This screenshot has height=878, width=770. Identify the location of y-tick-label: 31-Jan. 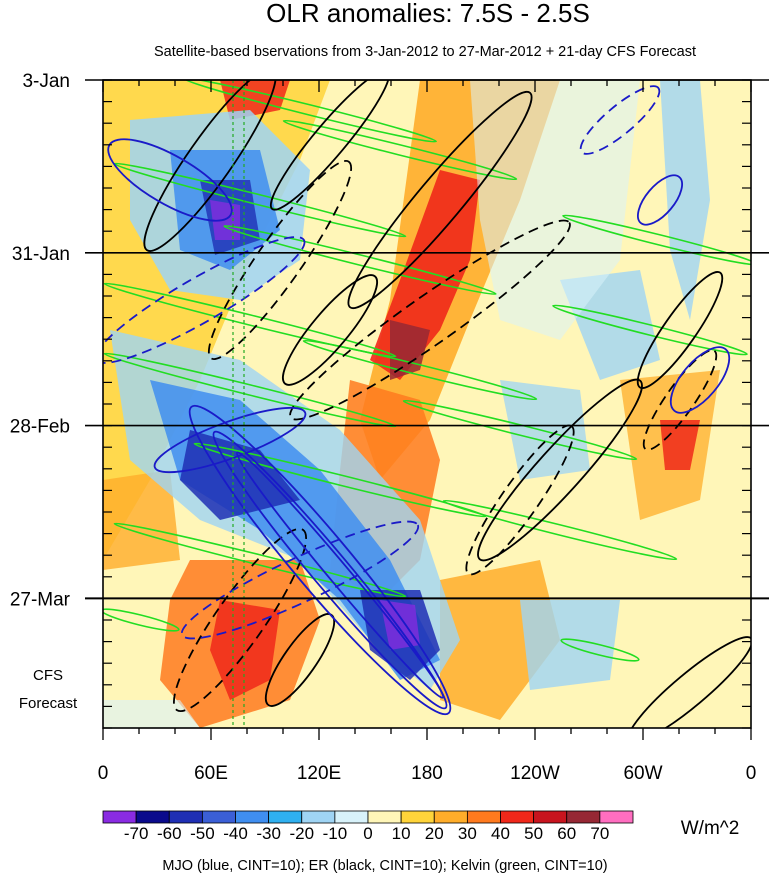
(41, 254).